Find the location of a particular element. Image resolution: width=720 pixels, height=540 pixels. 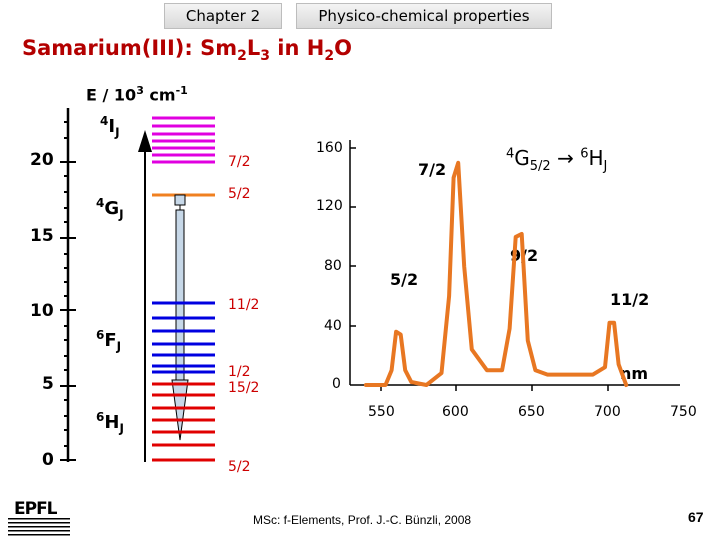

chapter-header: Chapter 2 is located at coordinates (223, 16).